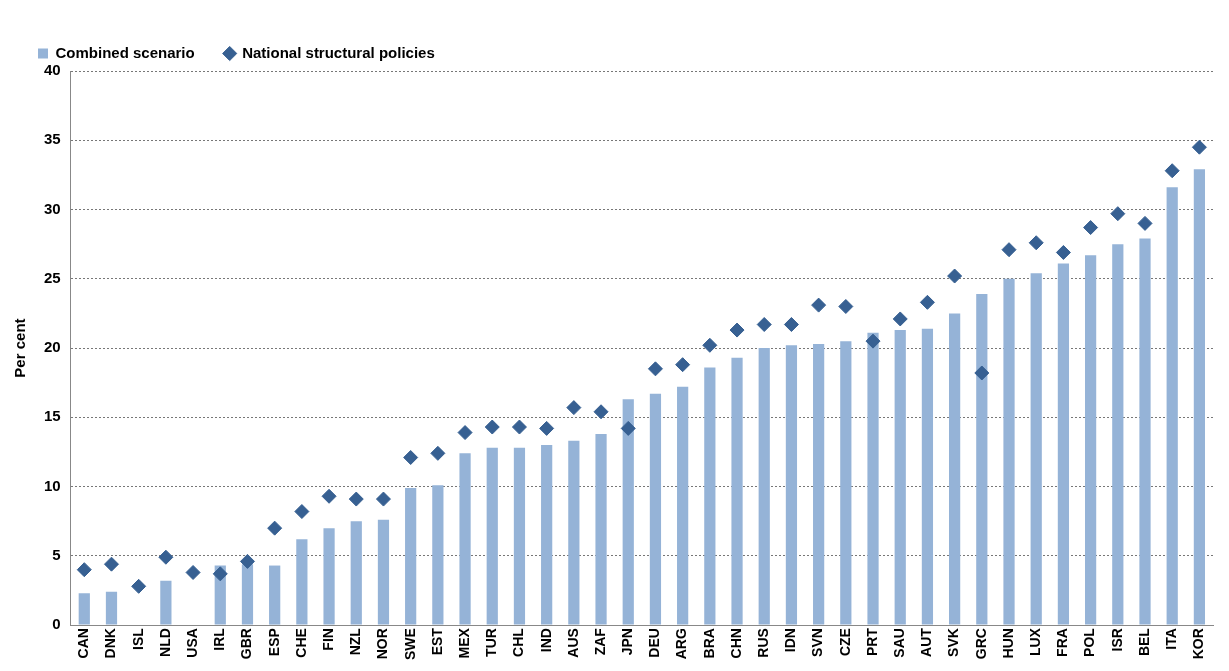 The height and width of the screenshot is (671, 1229). Describe the element at coordinates (654, 643) in the screenshot. I see `x-tick-label: DEU` at that location.